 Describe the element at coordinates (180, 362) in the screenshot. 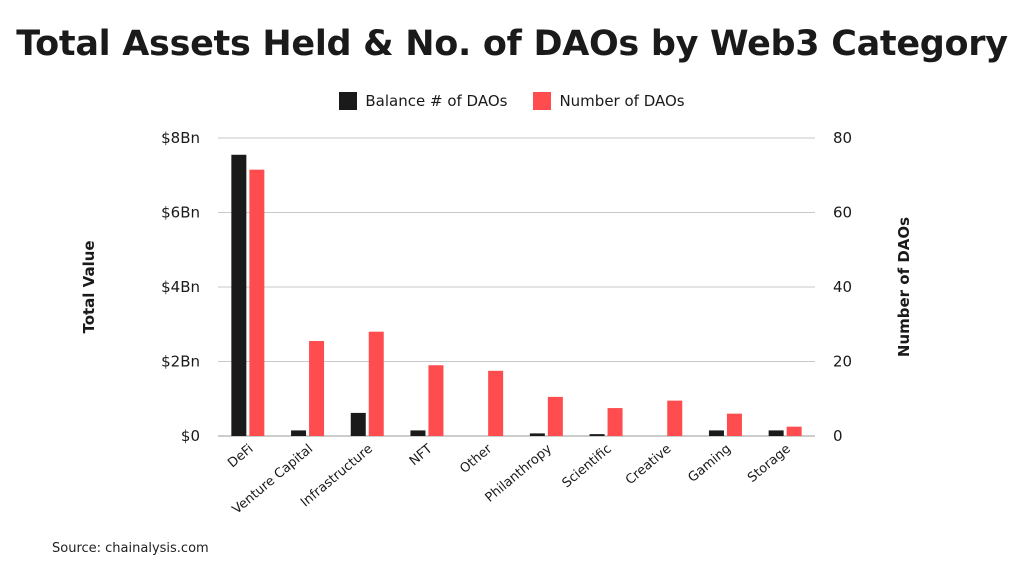

I see `y-tick-label: $2Bn` at that location.